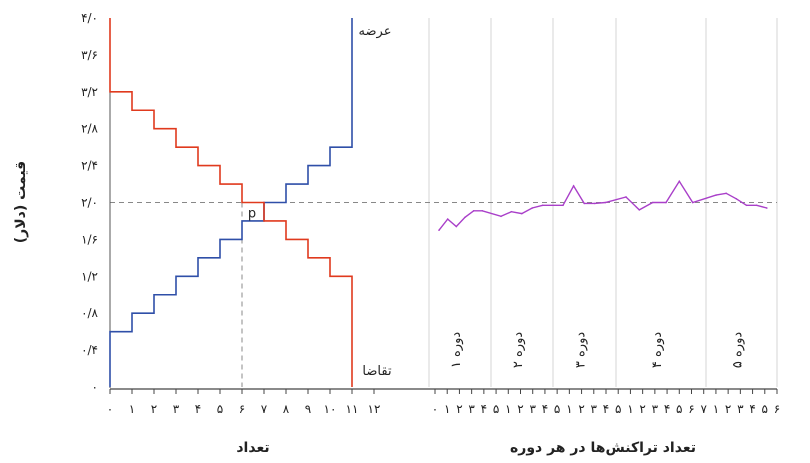 The image size is (810, 463). What do you see at coordinates (286, 409) in the screenshot?
I see `left-x-tick-label-8: ۸` at bounding box center [286, 409].